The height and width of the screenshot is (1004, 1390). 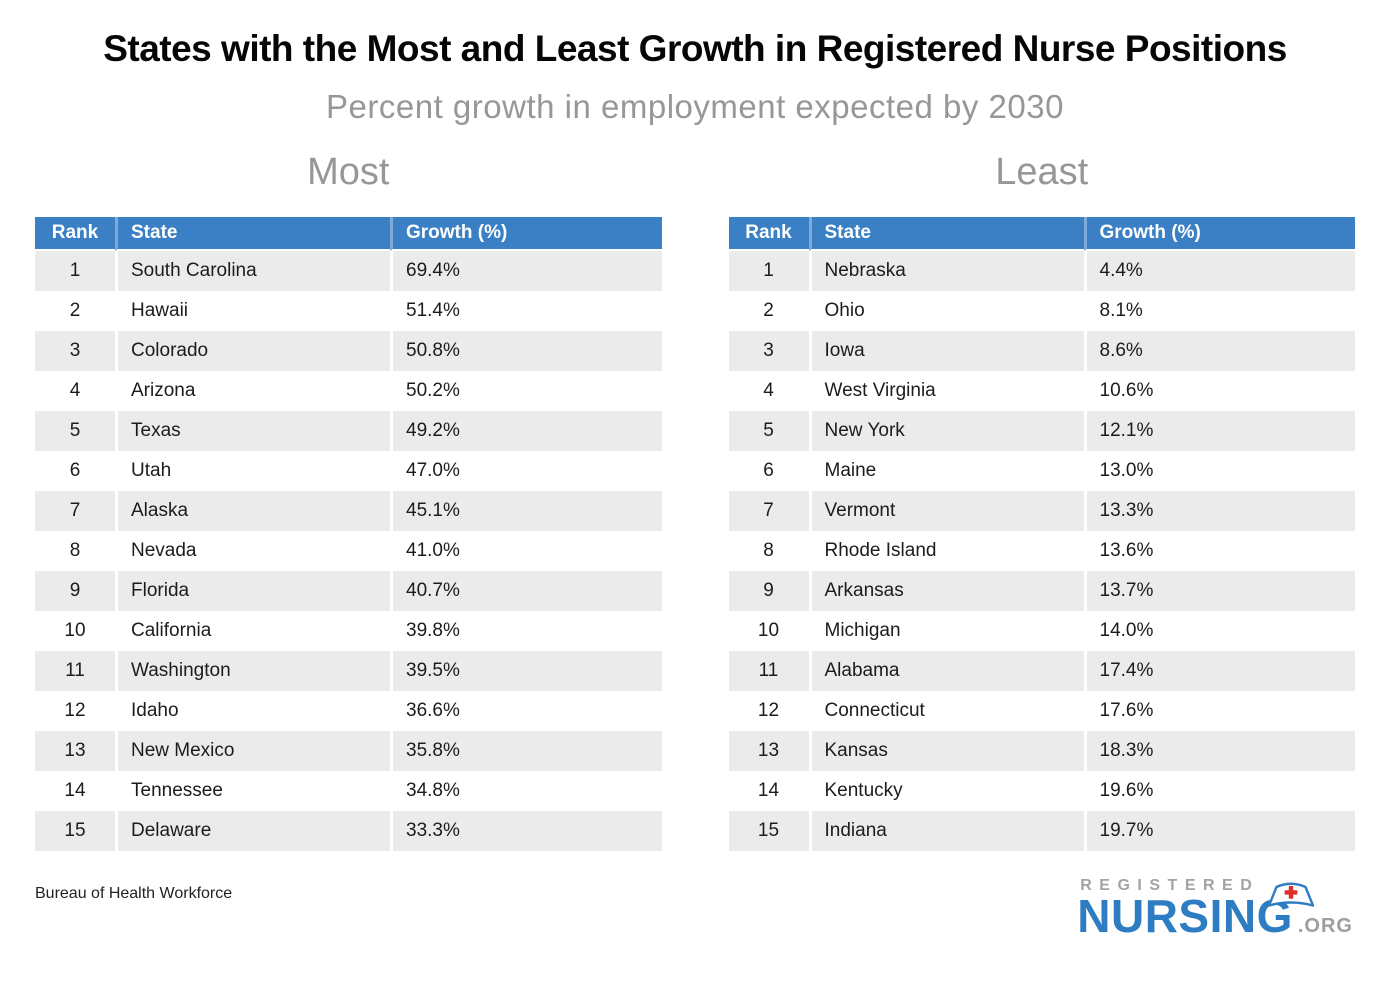 I want to click on state-cell: Nebraska, so click(x=946, y=271).